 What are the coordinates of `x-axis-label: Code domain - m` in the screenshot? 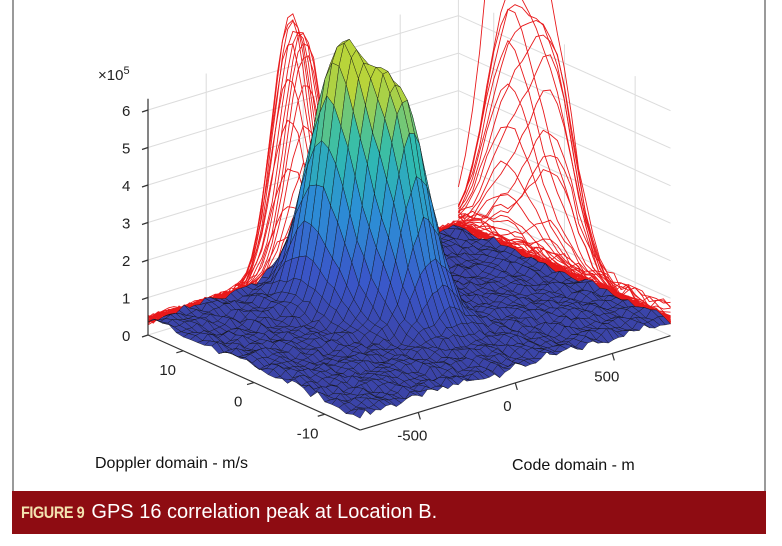 It's located at (573, 465).